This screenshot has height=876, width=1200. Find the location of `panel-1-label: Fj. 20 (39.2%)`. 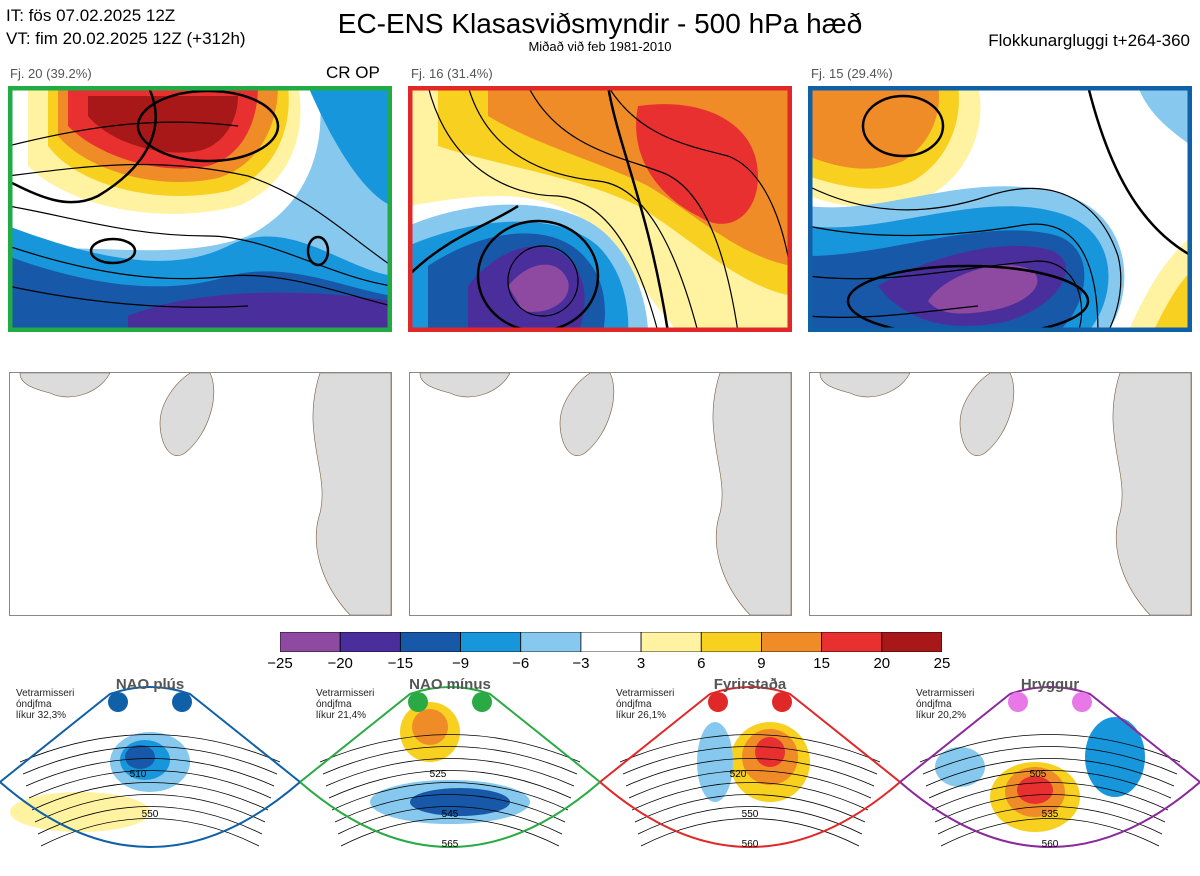

panel-1-label: Fj. 20 (39.2%) is located at coordinates (51, 73).